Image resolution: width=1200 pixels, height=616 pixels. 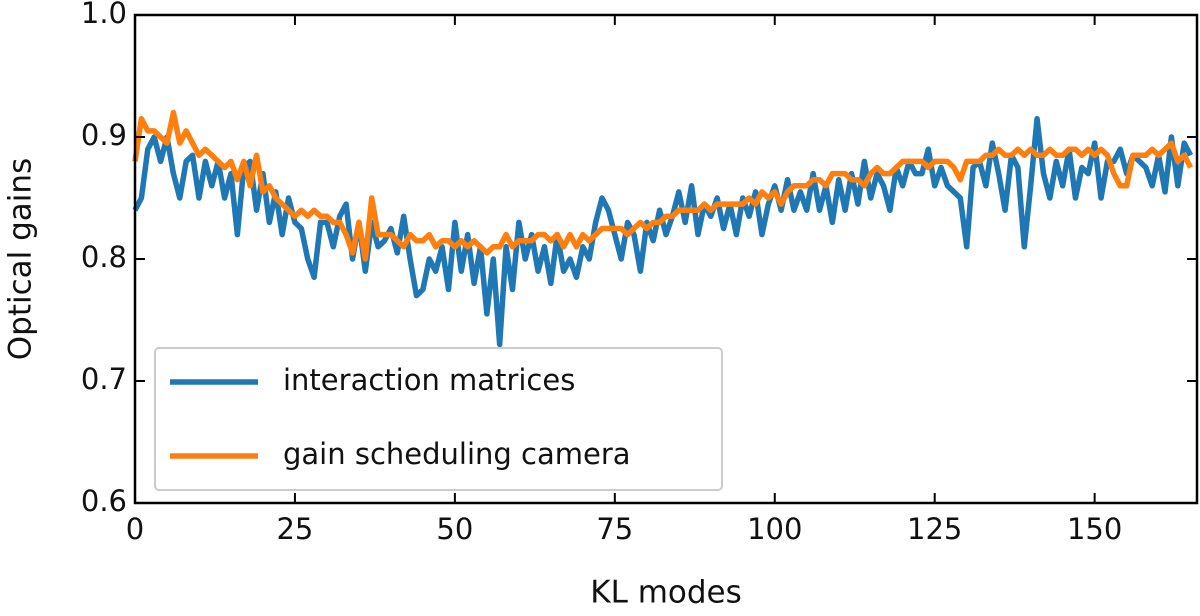 What do you see at coordinates (438, 419) in the screenshot?
I see `legend-box` at bounding box center [438, 419].